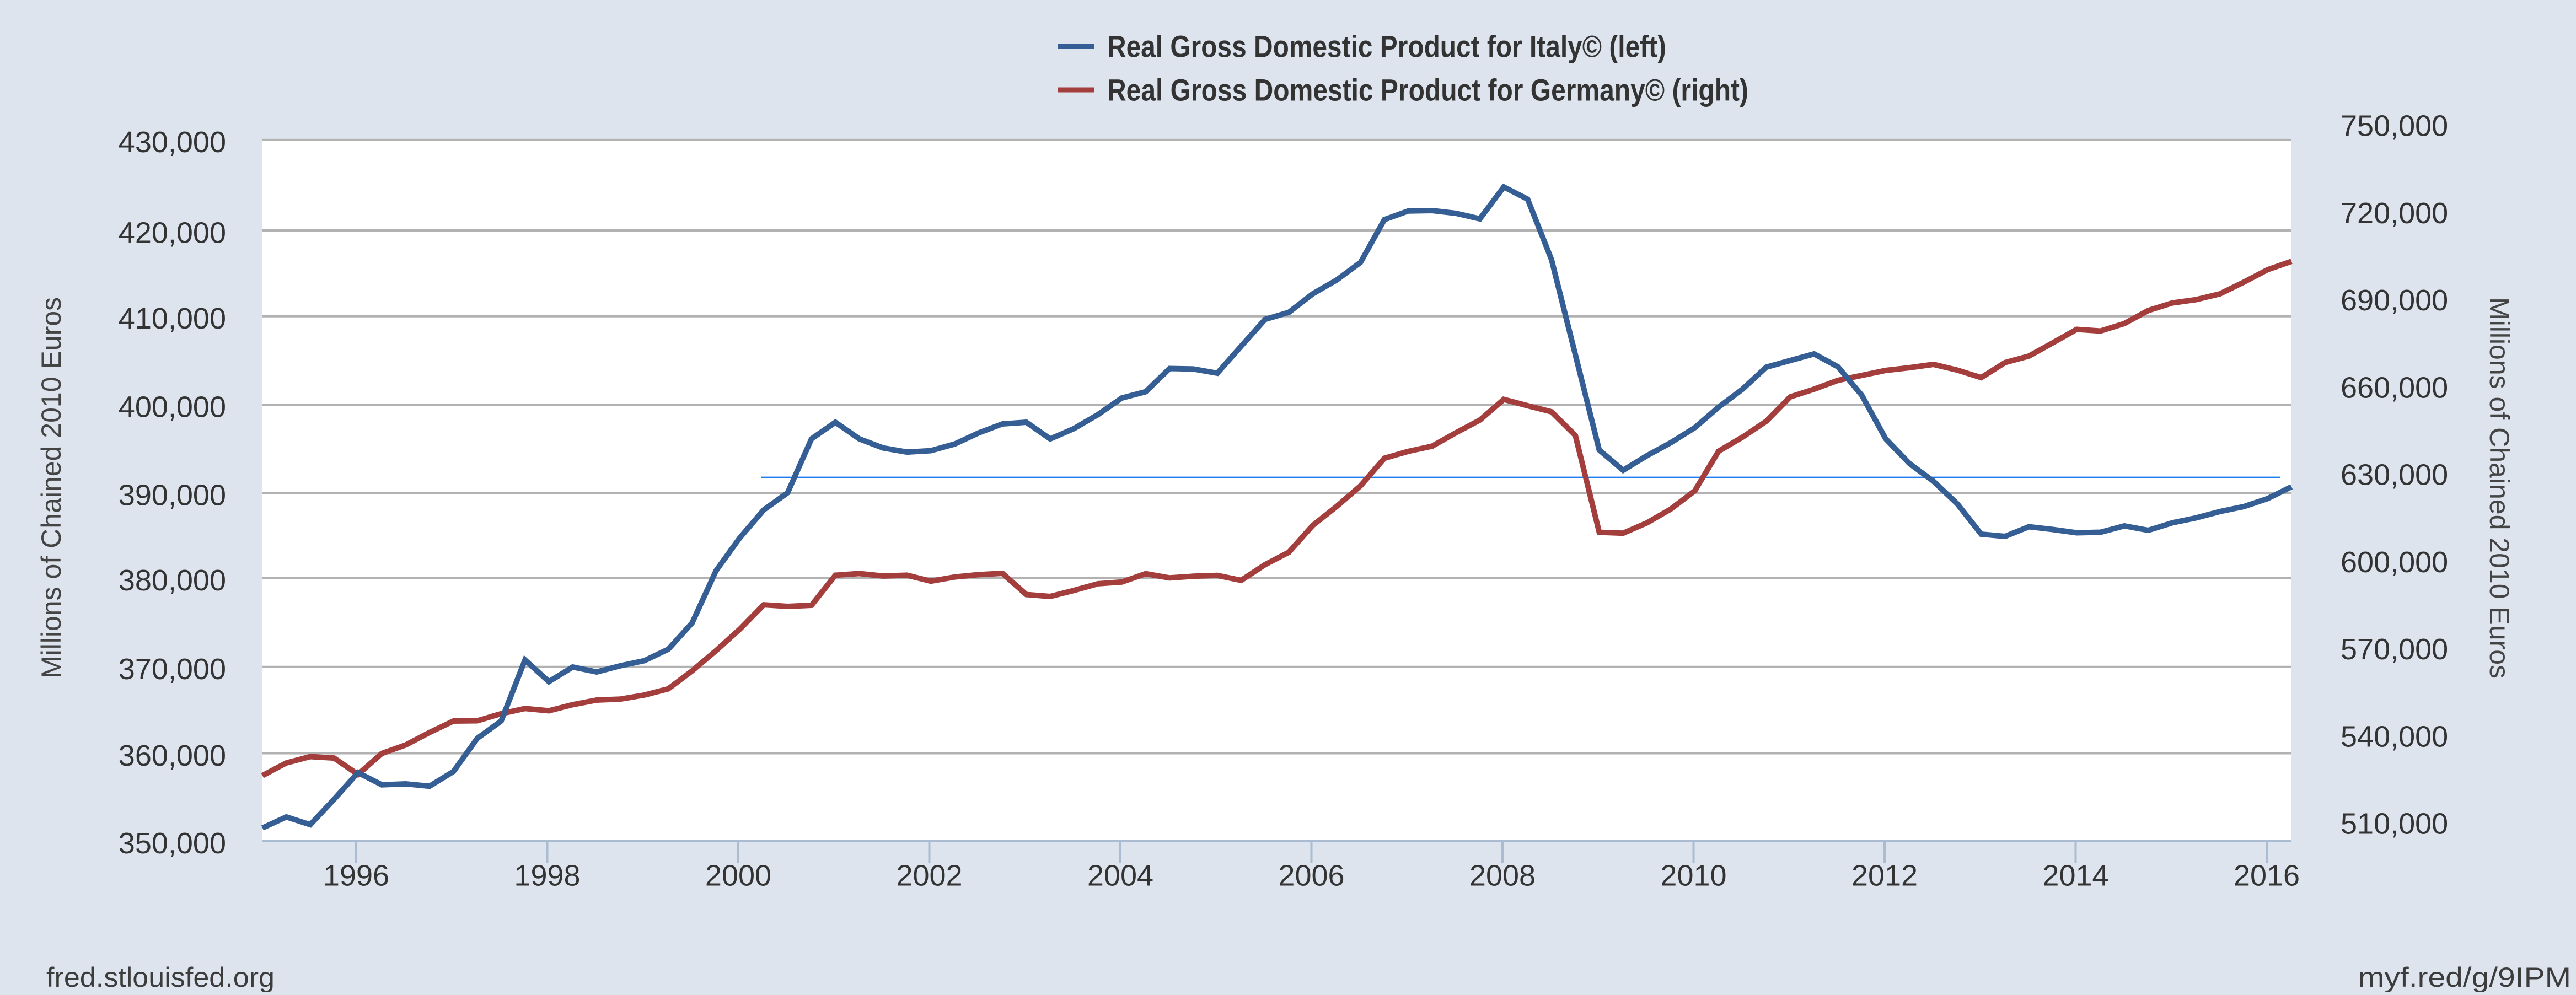  What do you see at coordinates (172, 669) in the screenshot?
I see `svg-text: 370,000` at bounding box center [172, 669].